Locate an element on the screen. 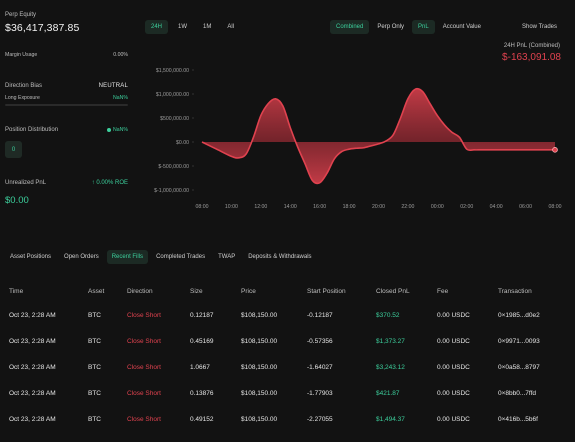 The width and height of the screenshot is (575, 442). tab-pnl: PnL is located at coordinates (423, 27).